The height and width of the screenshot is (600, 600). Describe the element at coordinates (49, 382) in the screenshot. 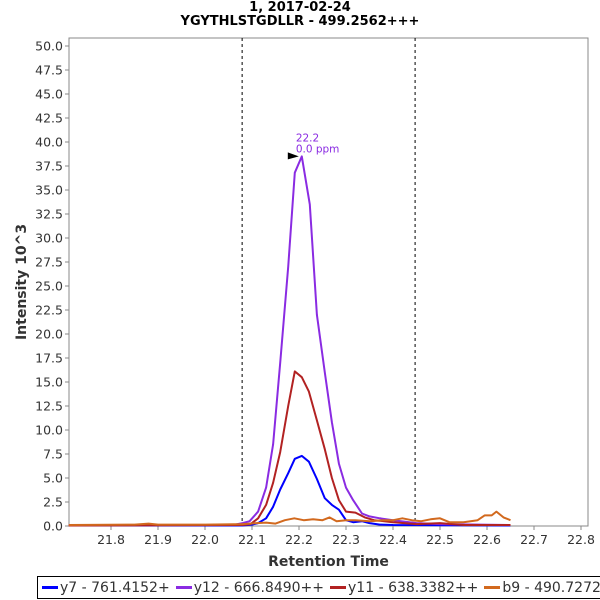

I see `y-tick-label: 15.0` at that location.